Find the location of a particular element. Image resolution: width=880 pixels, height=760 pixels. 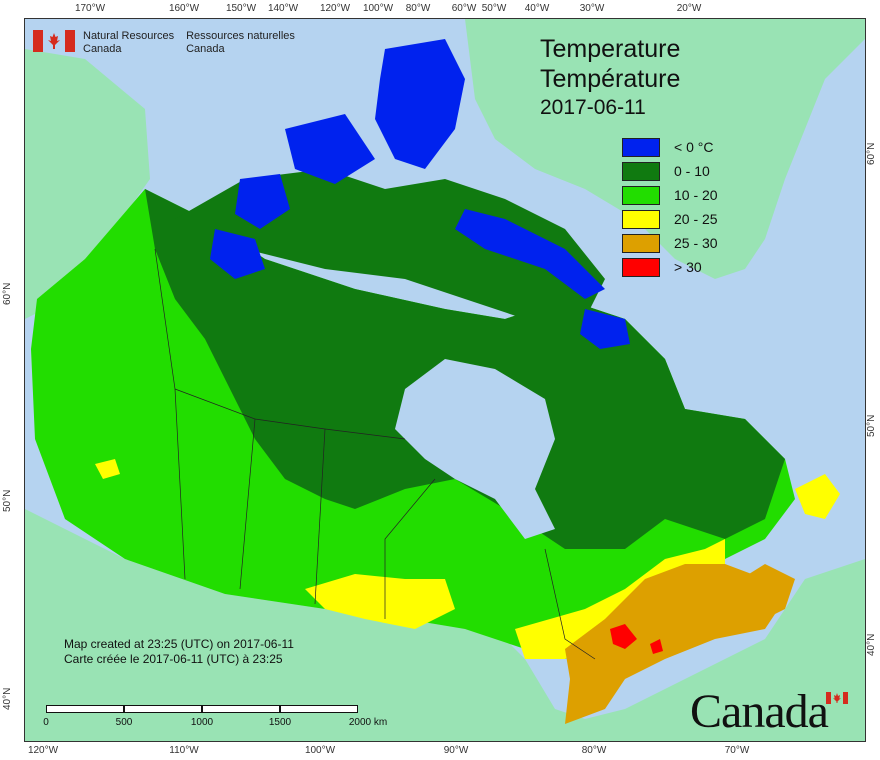

tick-left: 60°N is located at coordinates (7, 293).